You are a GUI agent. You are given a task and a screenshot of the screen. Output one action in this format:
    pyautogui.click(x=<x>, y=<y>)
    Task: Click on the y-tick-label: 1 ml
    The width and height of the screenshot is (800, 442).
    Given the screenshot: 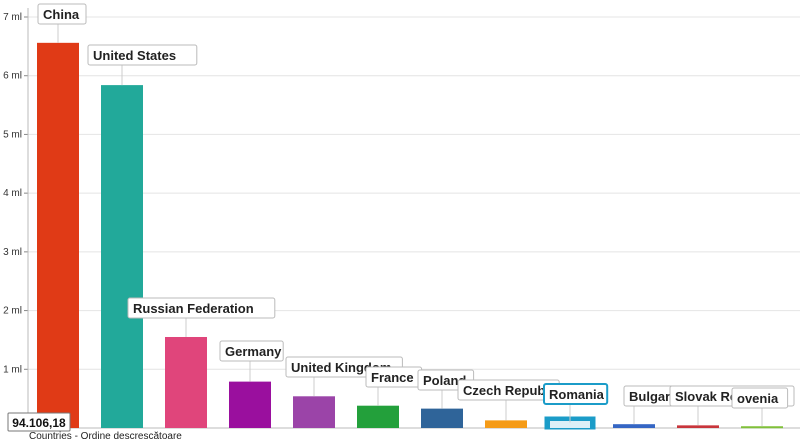 What is the action you would take?
    pyautogui.click(x=12, y=369)
    